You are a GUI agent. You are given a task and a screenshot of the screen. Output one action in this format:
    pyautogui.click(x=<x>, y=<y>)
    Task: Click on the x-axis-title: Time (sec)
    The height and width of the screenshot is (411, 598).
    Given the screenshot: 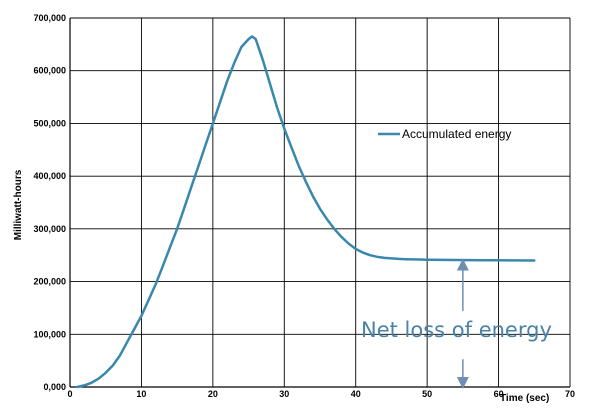 What is the action you would take?
    pyautogui.click(x=524, y=398)
    